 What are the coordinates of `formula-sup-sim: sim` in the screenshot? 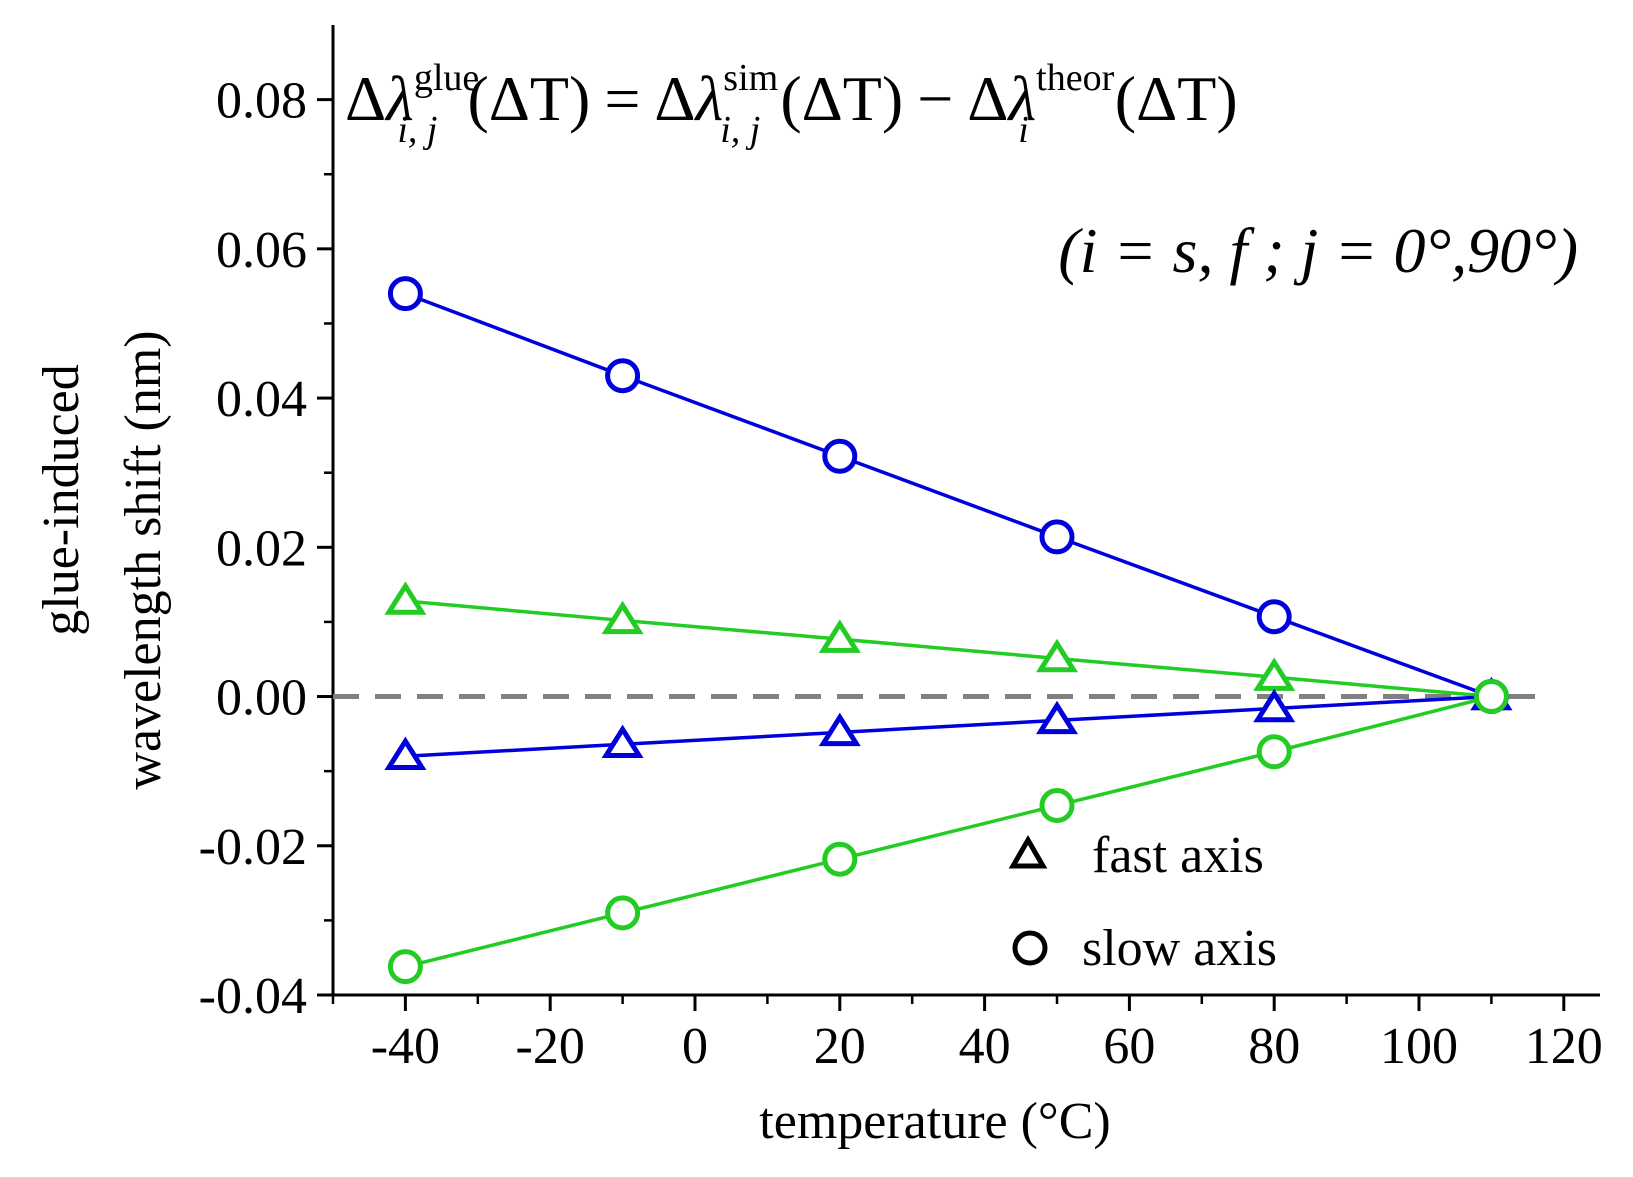 It's located at (750, 78).